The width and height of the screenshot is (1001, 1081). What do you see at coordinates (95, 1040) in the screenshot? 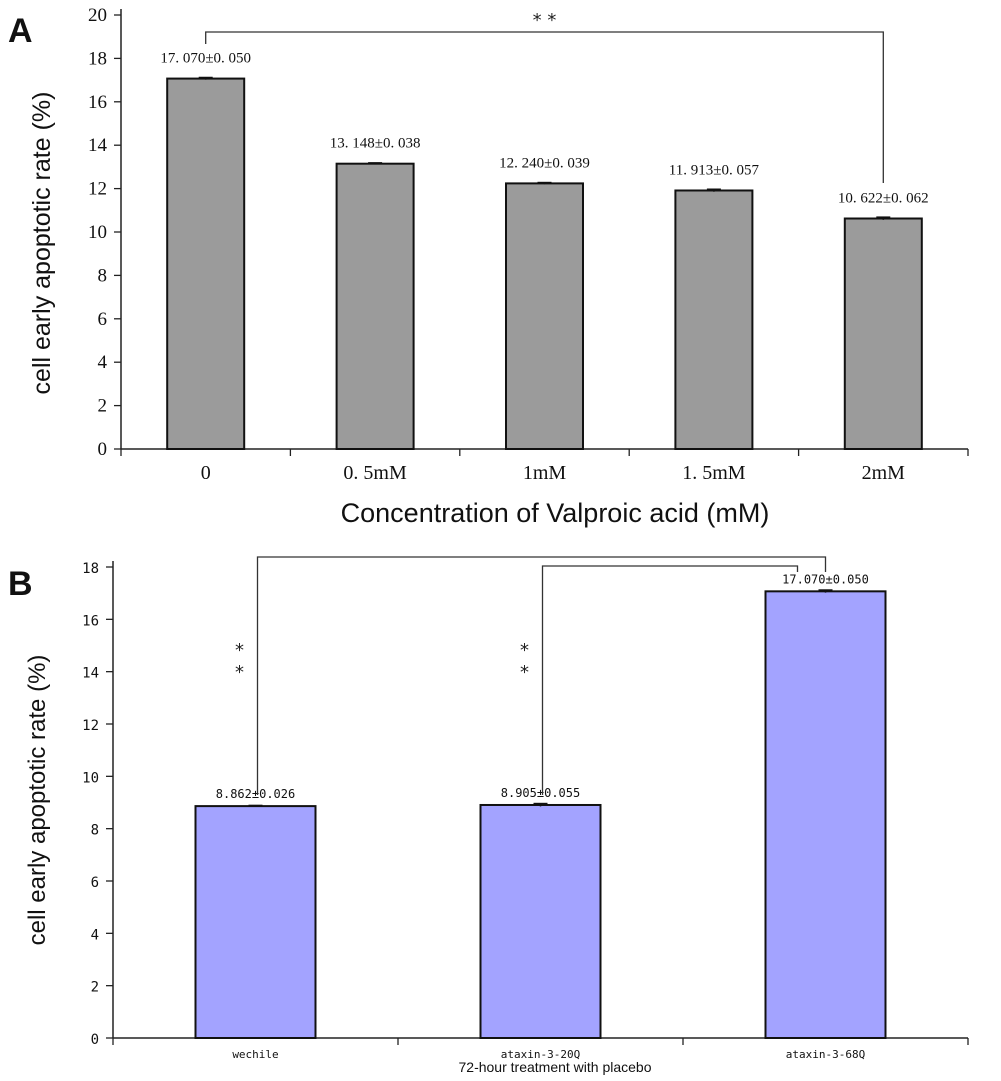
I see `y-tick-label-b: 0` at bounding box center [95, 1040].